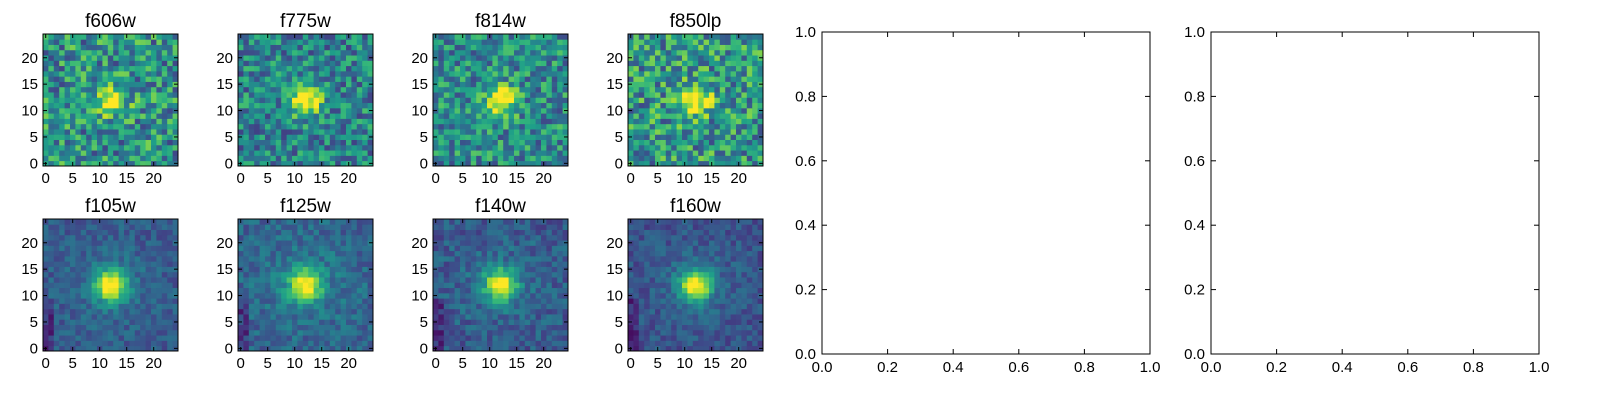 This screenshot has width=1600, height=405. Describe the element at coordinates (684, 178) in the screenshot. I see `x-tick-label: 10` at that location.